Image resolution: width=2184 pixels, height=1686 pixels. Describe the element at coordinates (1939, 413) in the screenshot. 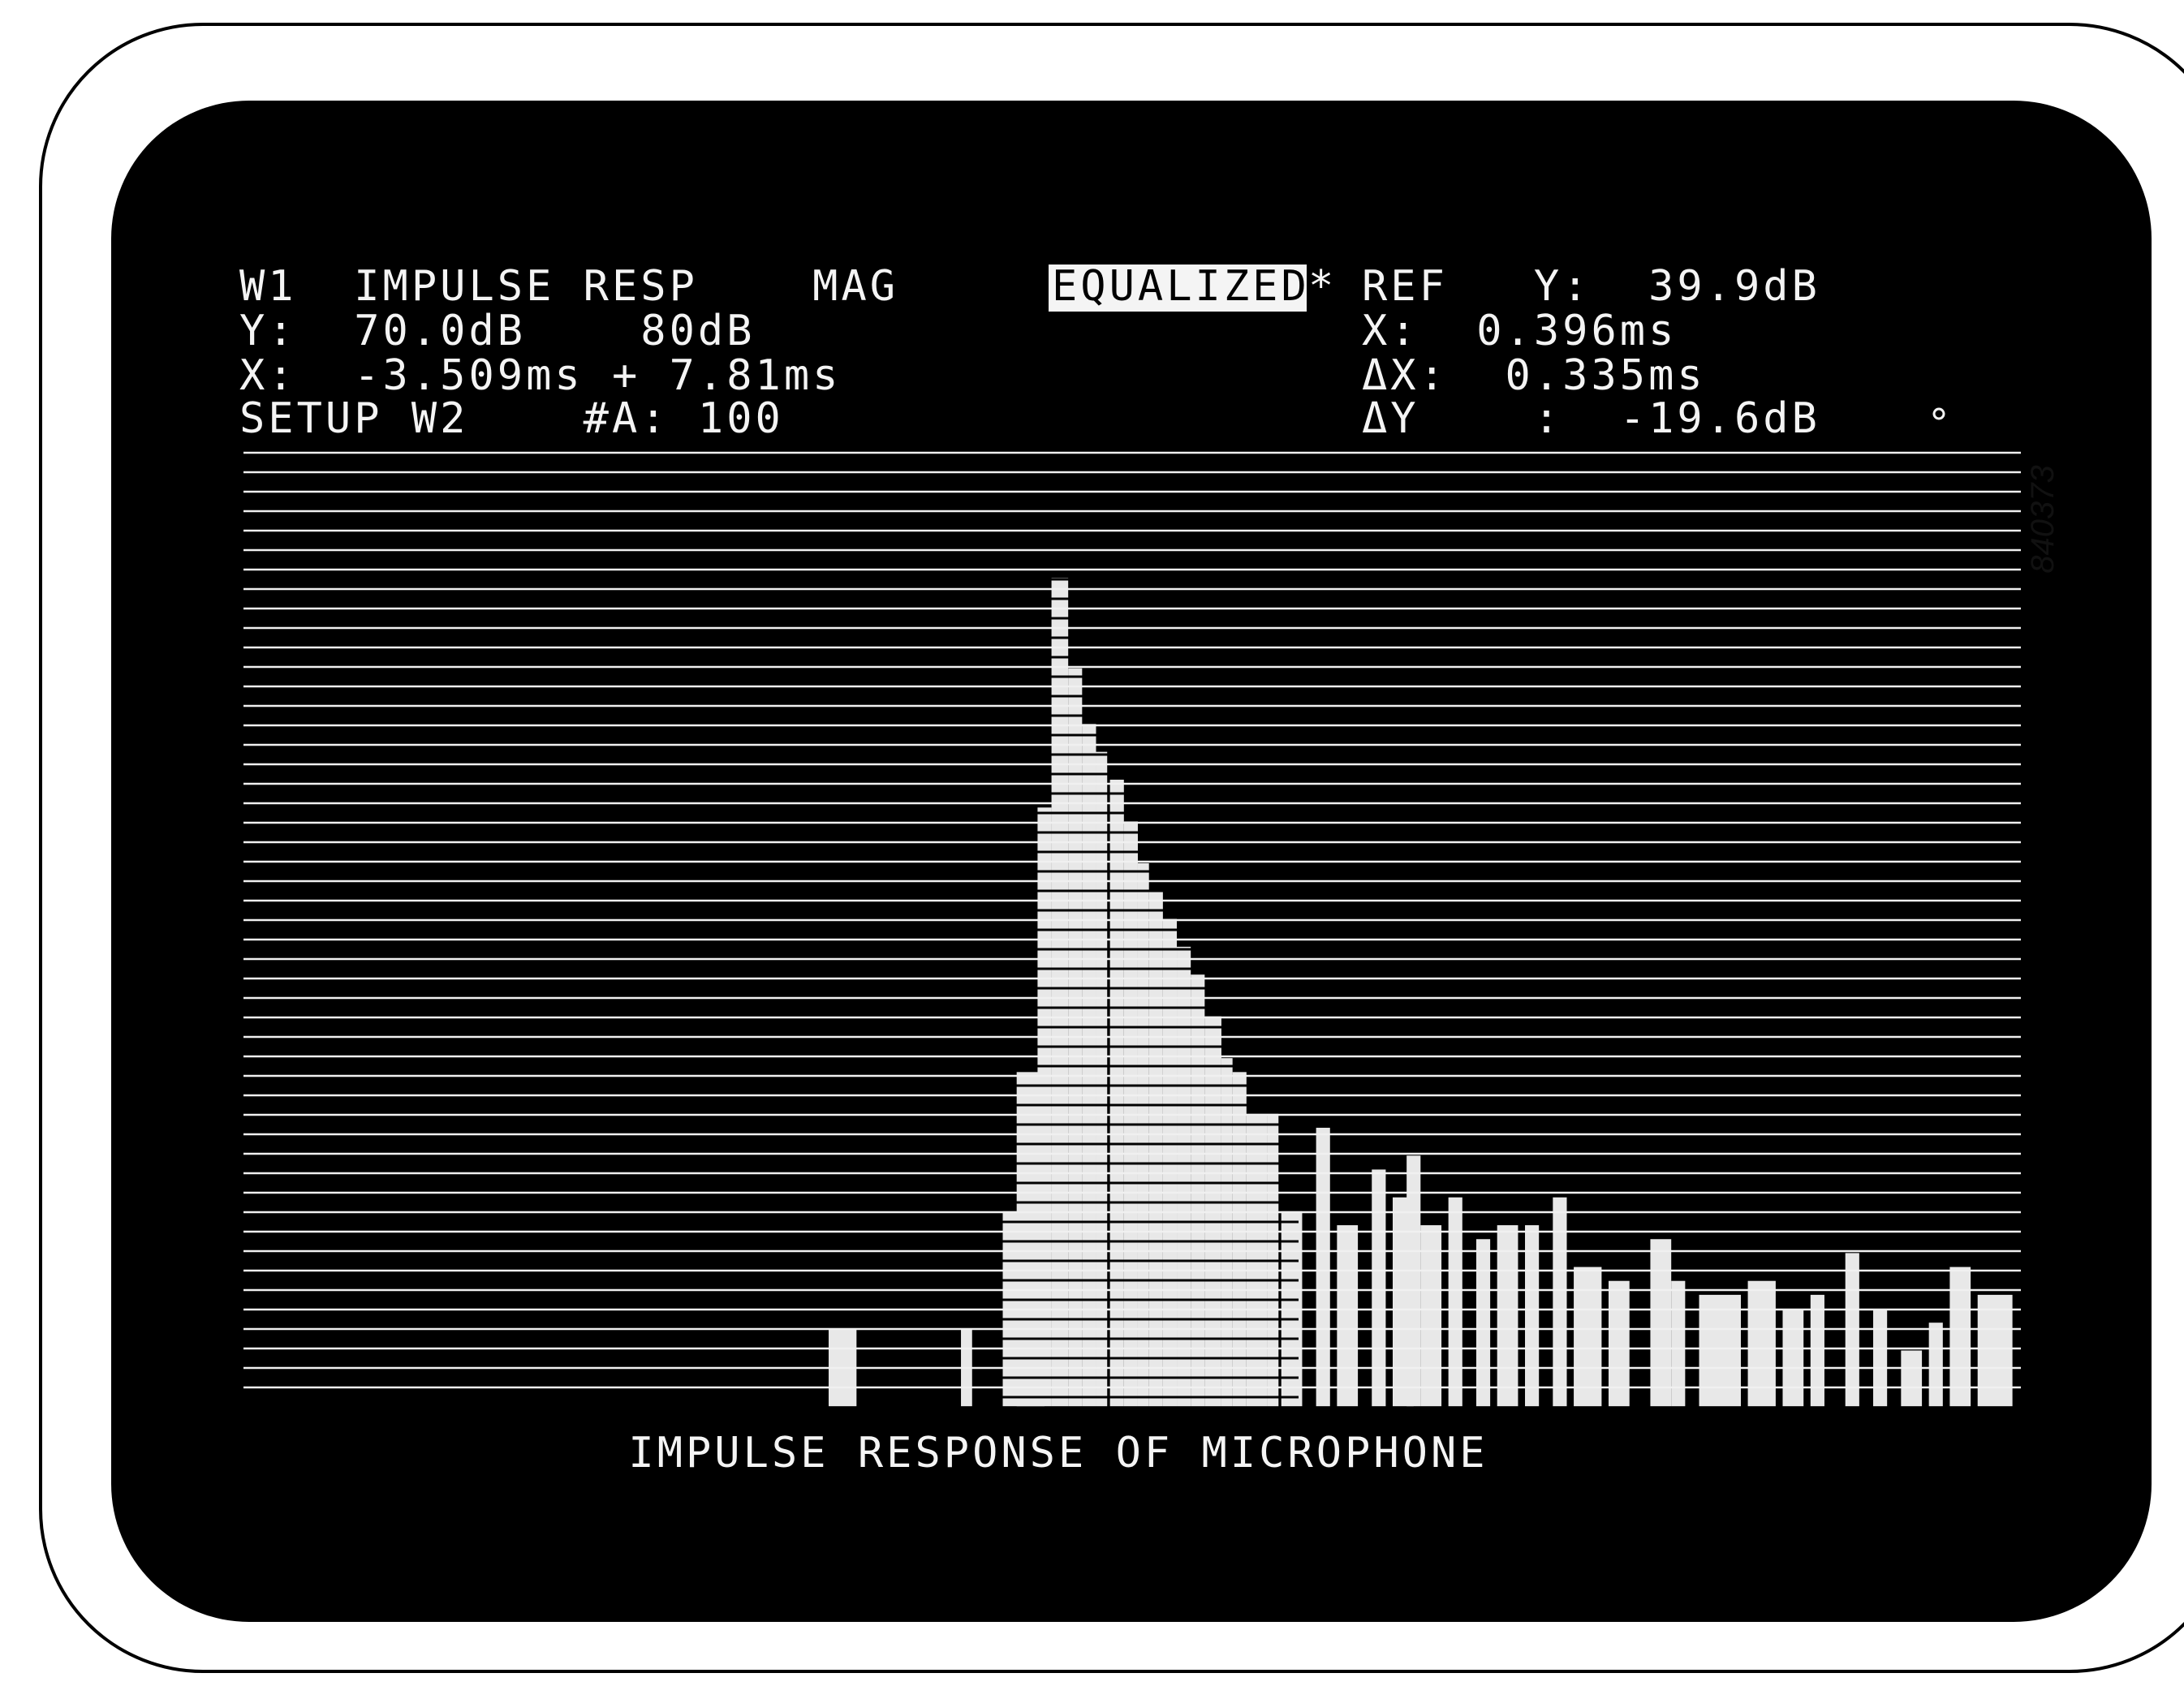

I see `indicator` at that location.